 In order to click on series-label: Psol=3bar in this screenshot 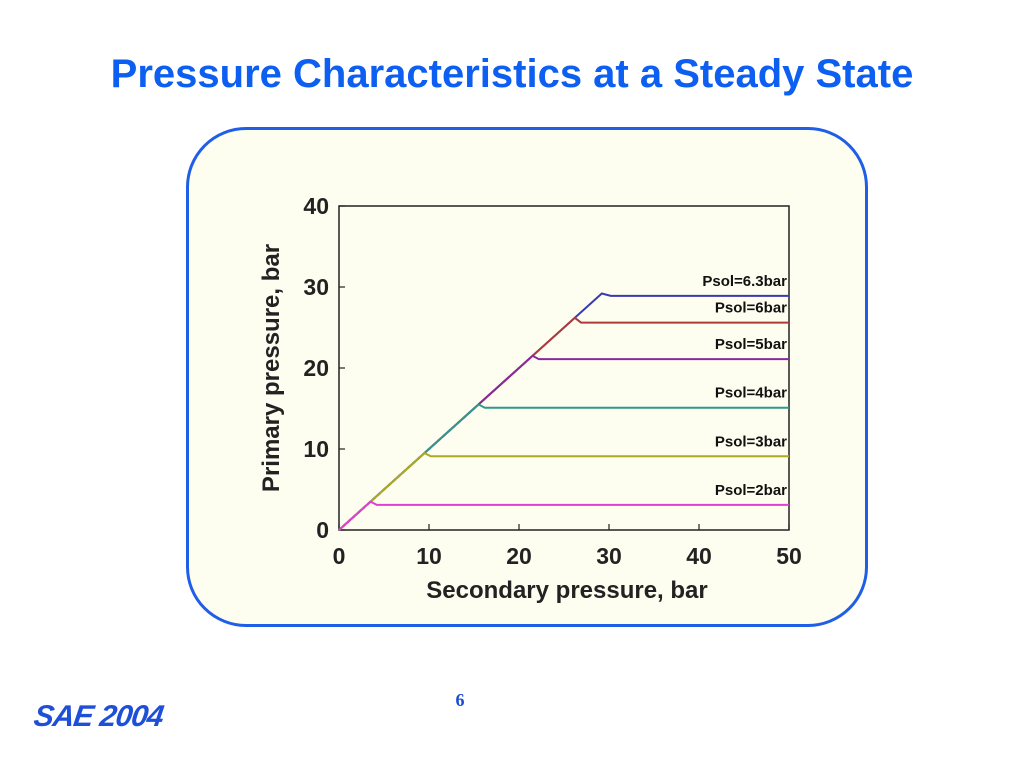, I will do `click(751, 441)`.